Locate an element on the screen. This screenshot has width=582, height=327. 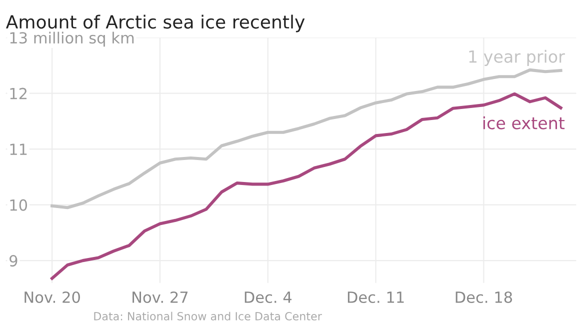
y-tick-label: 12 is located at coordinates (18, 94).